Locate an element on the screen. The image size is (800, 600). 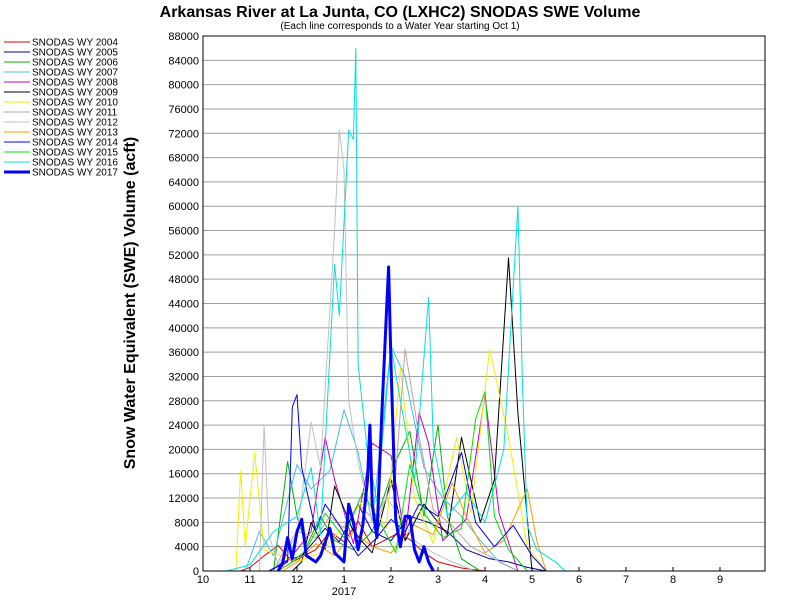
y-tick-label: 20000 is located at coordinates (183, 450).